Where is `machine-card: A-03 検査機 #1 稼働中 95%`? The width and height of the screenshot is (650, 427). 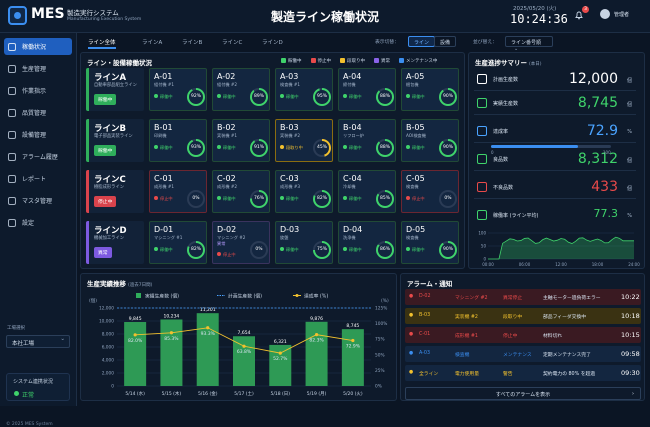
machine-card: A-03 検査機 #1 稼働中 95% is located at coordinates (304, 89).